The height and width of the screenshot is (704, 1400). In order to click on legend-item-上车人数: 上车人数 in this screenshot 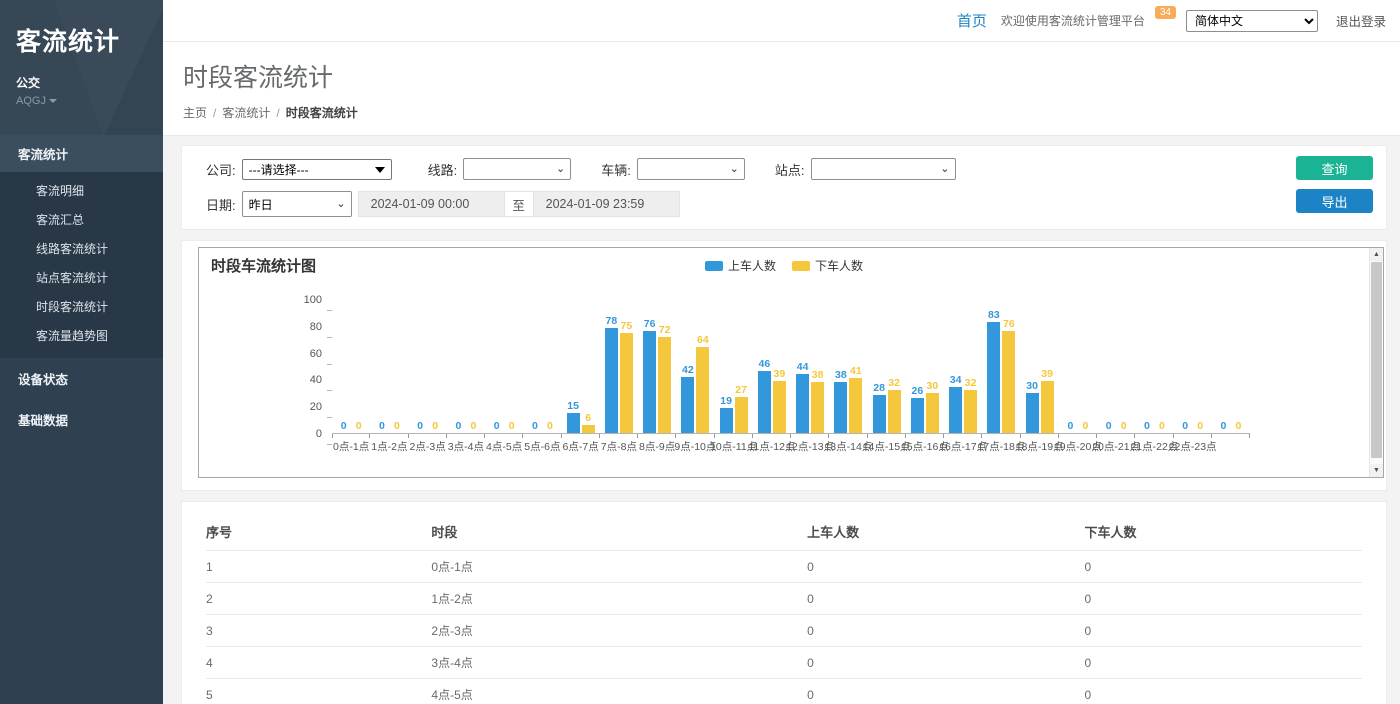, I will do `click(740, 265)`.